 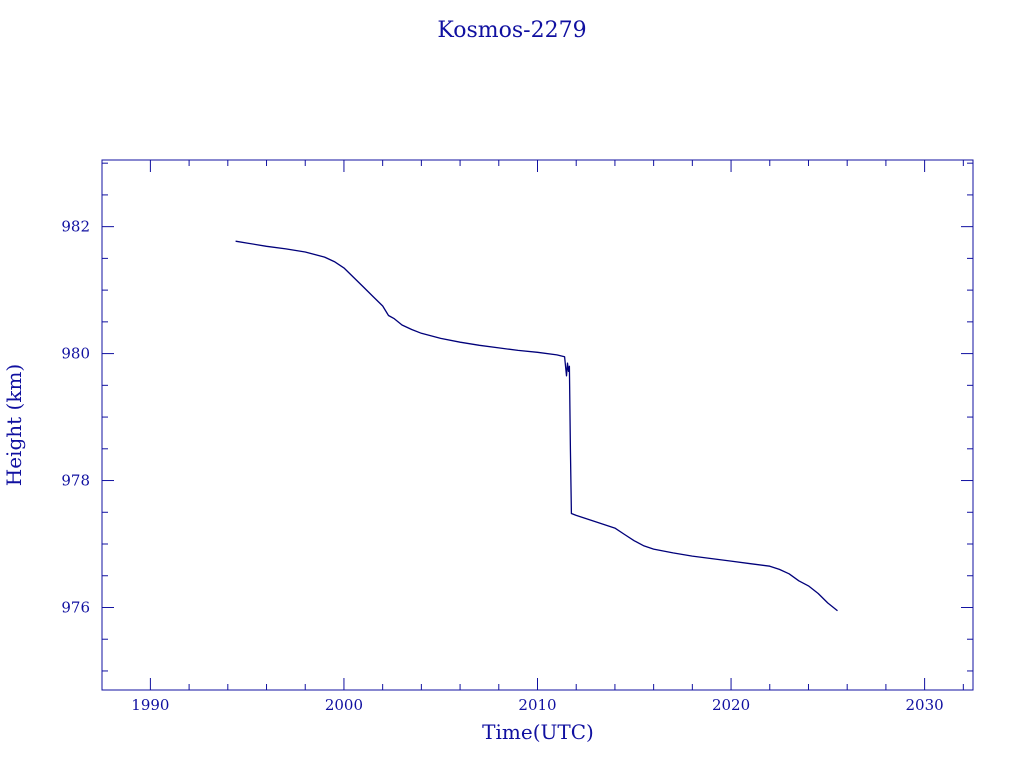 What do you see at coordinates (537, 705) in the screenshot?
I see `x-tick-label: 2010` at bounding box center [537, 705].